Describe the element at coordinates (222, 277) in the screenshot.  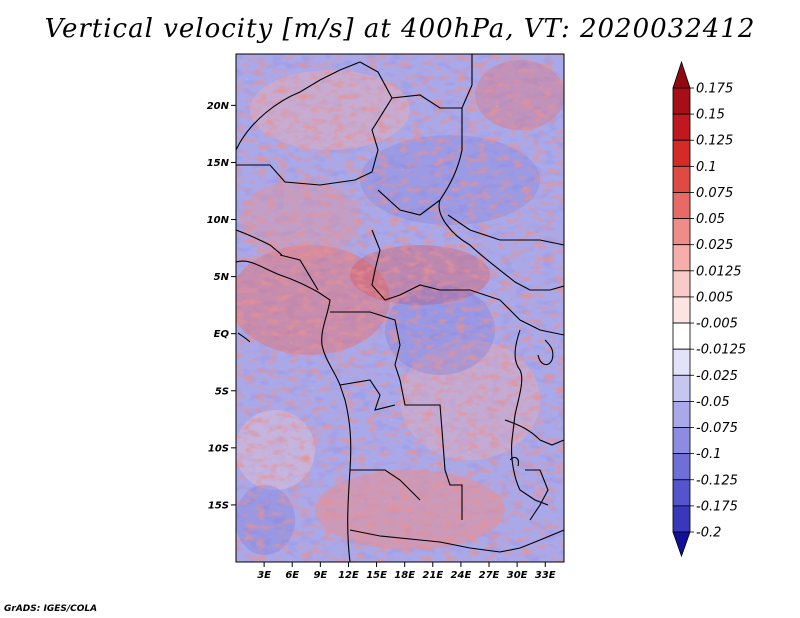
I see `lat-tick-label: 5N` at that location.